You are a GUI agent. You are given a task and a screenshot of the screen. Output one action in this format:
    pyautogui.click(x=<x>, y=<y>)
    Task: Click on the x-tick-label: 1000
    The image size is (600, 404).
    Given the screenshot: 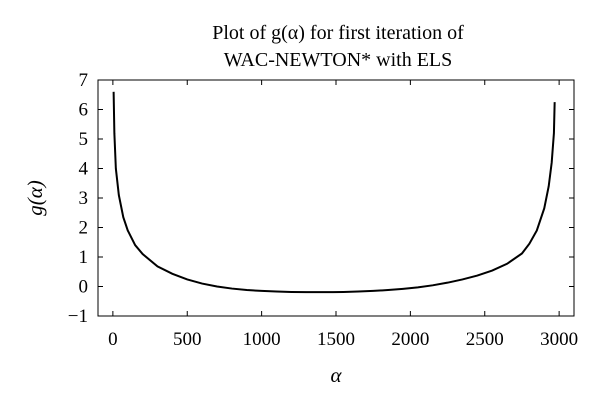 What is the action you would take?
    pyautogui.click(x=262, y=339)
    